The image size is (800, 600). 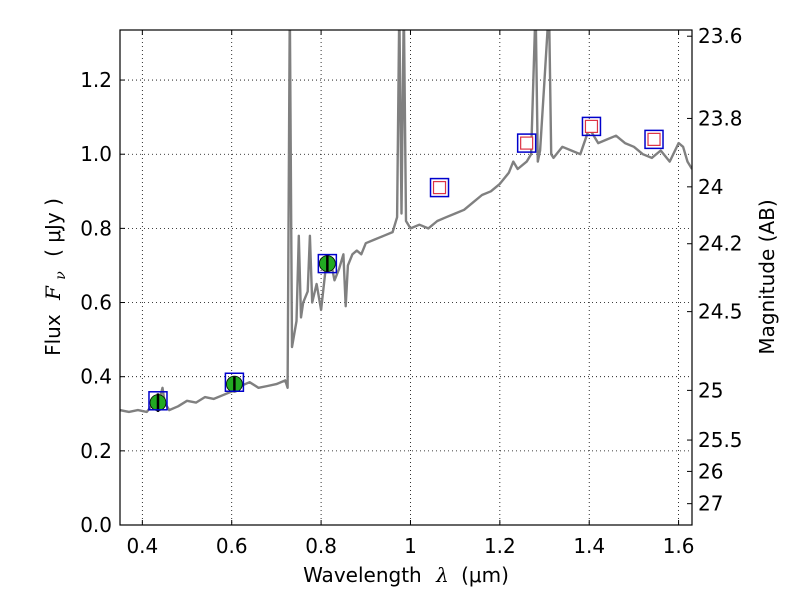 I want to click on x-tick-label: 0.6, so click(x=232, y=546).